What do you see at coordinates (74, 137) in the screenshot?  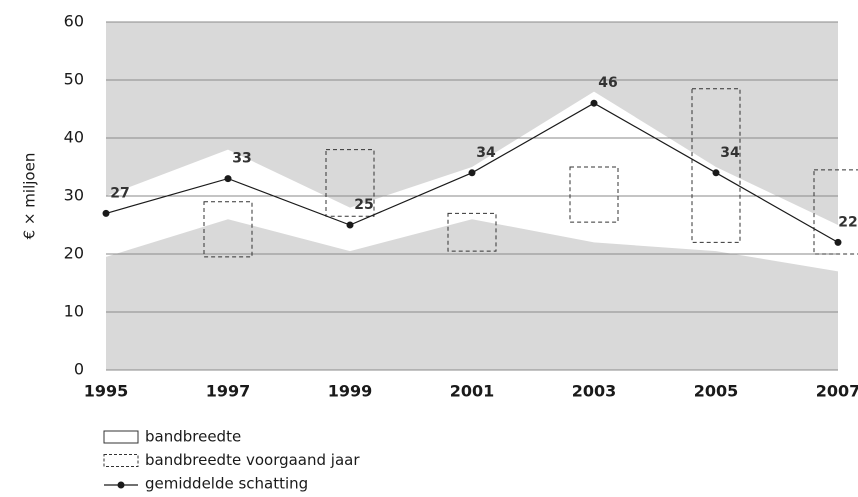 I see `y-tick-label: 40` at bounding box center [74, 137].